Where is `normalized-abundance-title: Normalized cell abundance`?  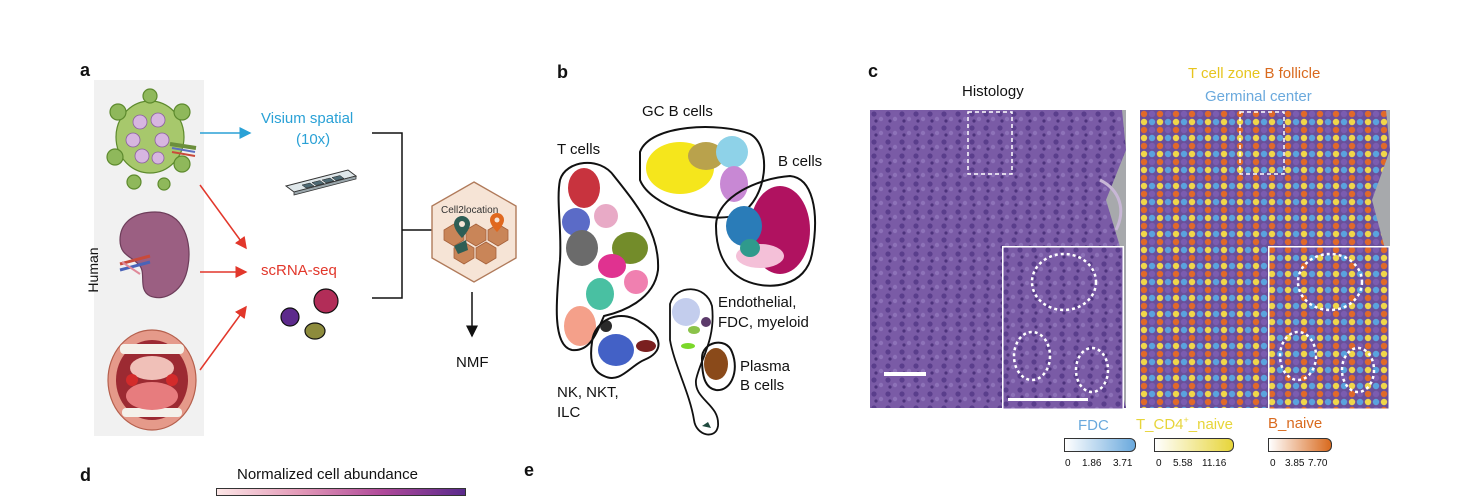 normalized-abundance-title: Normalized cell abundance is located at coordinates (327, 474).